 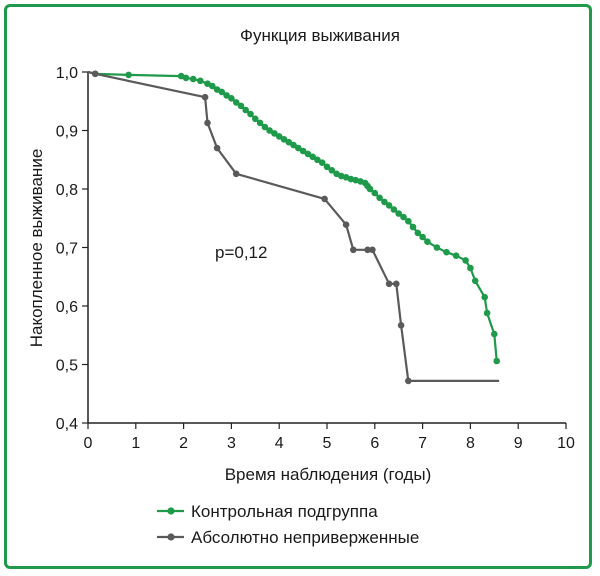 I want to click on x-tick-label: 4, so click(x=279, y=443).